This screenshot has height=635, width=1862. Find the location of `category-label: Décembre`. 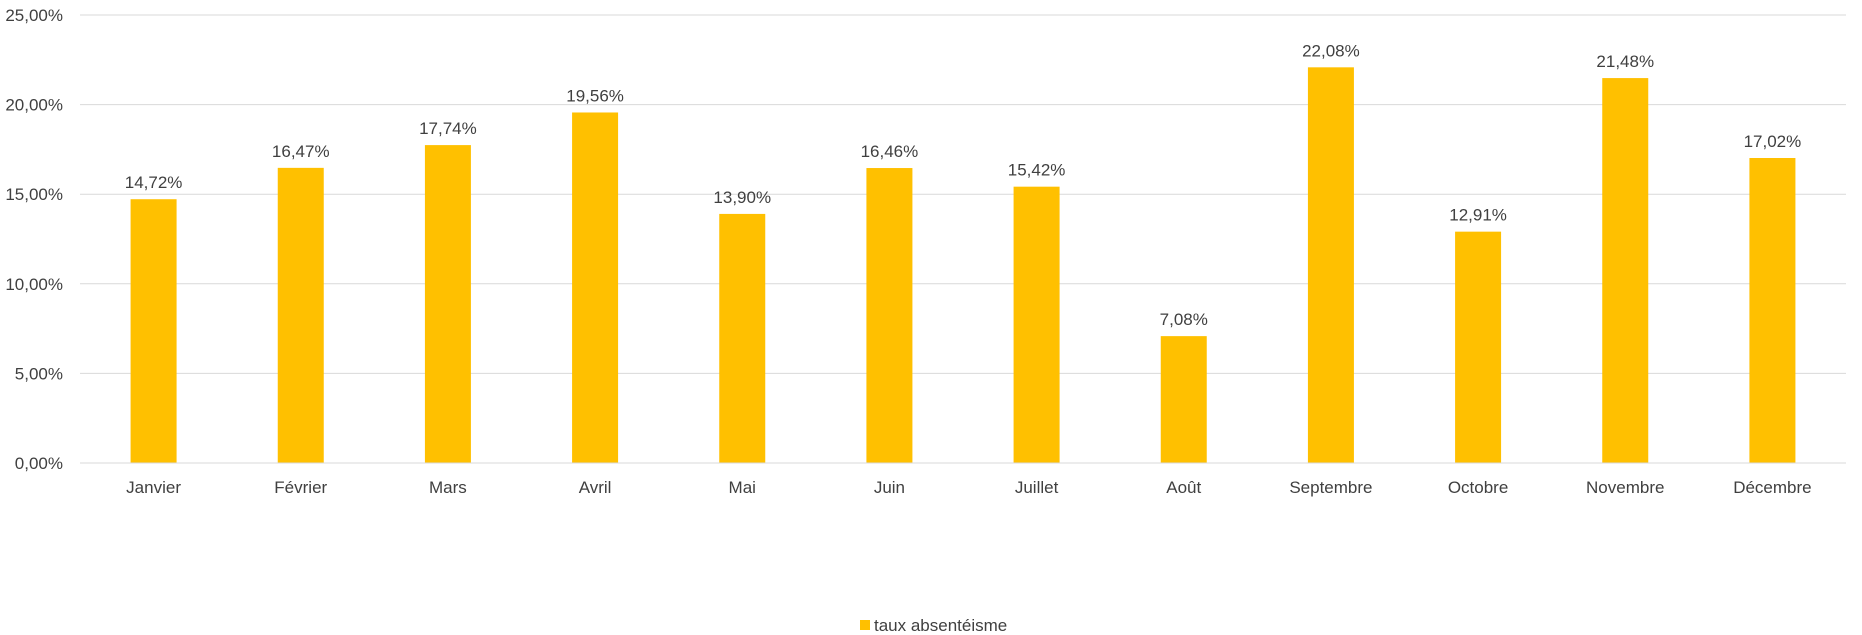

category-label: Décembre is located at coordinates (1772, 487).